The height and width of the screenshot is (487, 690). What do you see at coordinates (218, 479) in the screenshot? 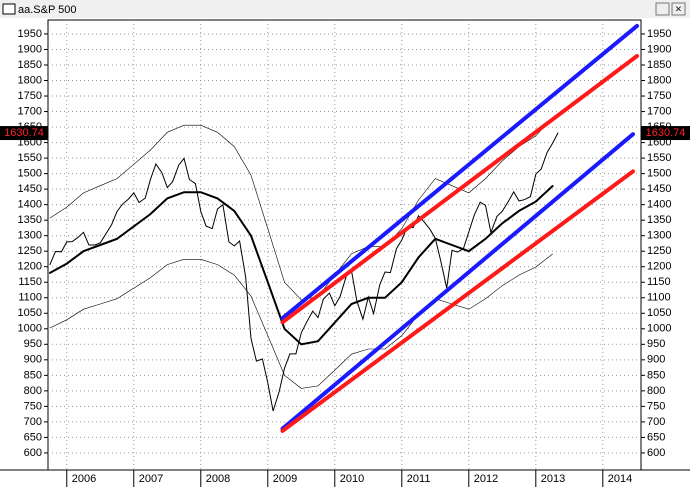
I see `x-tick-label: 2008` at bounding box center [218, 479].